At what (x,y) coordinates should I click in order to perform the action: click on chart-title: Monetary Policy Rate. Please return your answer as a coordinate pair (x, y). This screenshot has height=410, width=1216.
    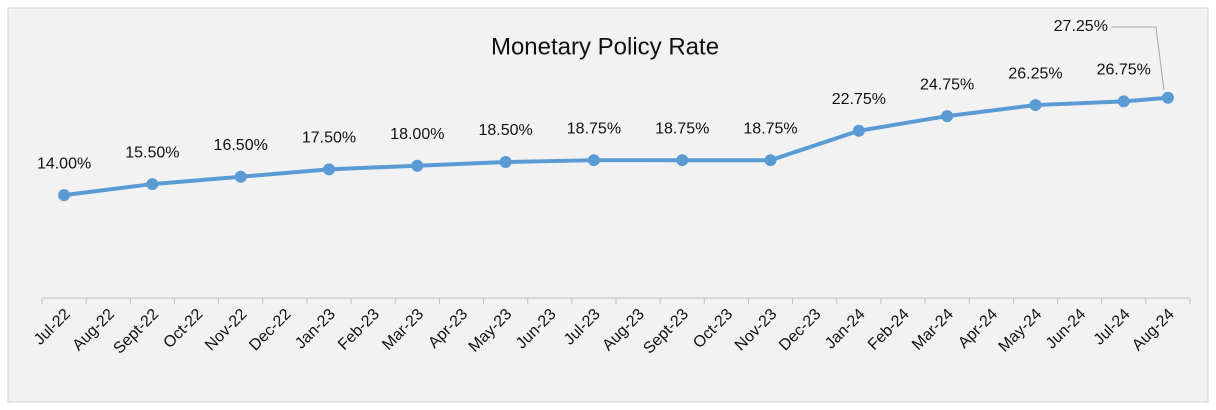
    Looking at the image, I should click on (605, 46).